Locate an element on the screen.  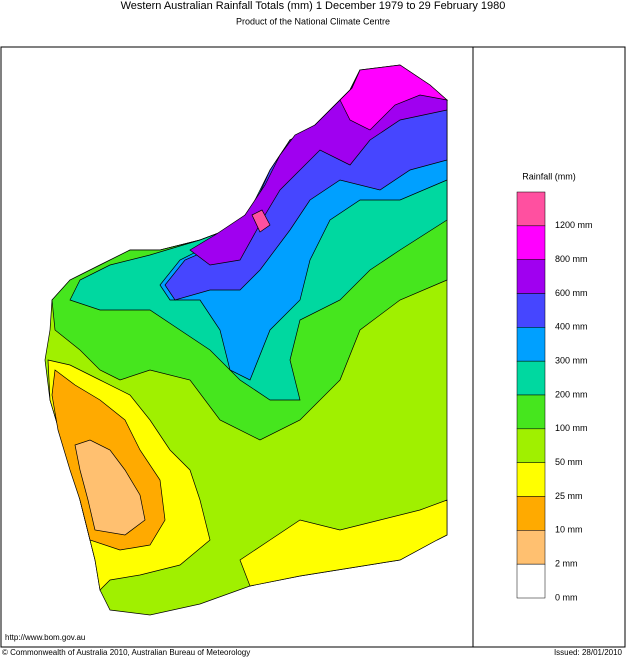
legend-label: 300 mm is located at coordinates (571, 361).